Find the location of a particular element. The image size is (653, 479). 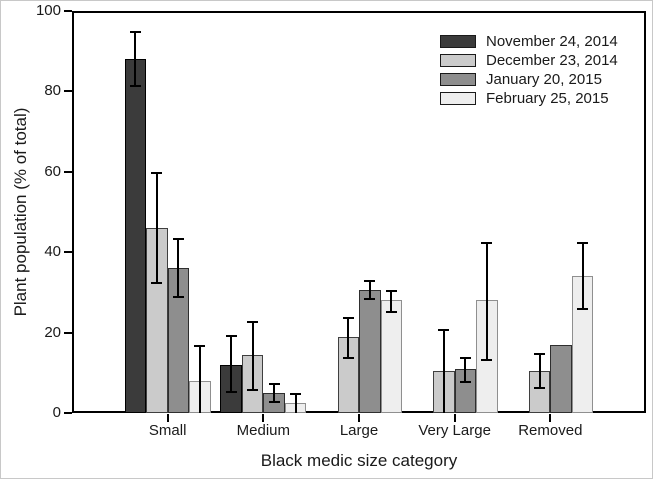

legend-item: December 23, 2014 is located at coordinates (529, 60).